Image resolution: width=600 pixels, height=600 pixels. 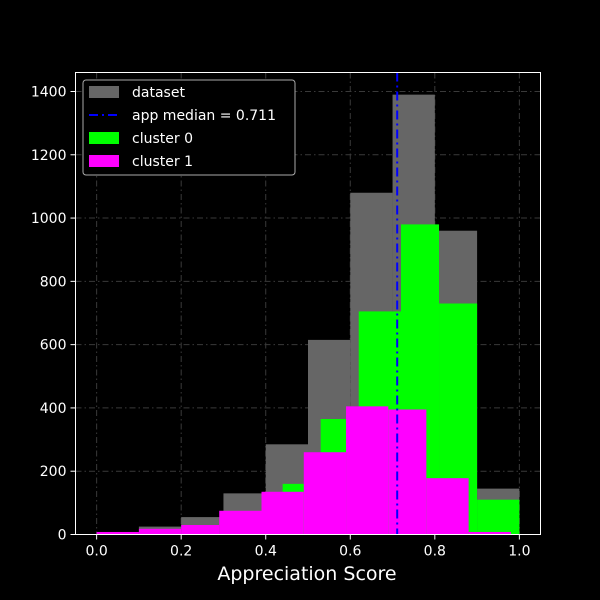 What do you see at coordinates (181, 552) in the screenshot?
I see `x-tick-label: 0.2` at bounding box center [181, 552].